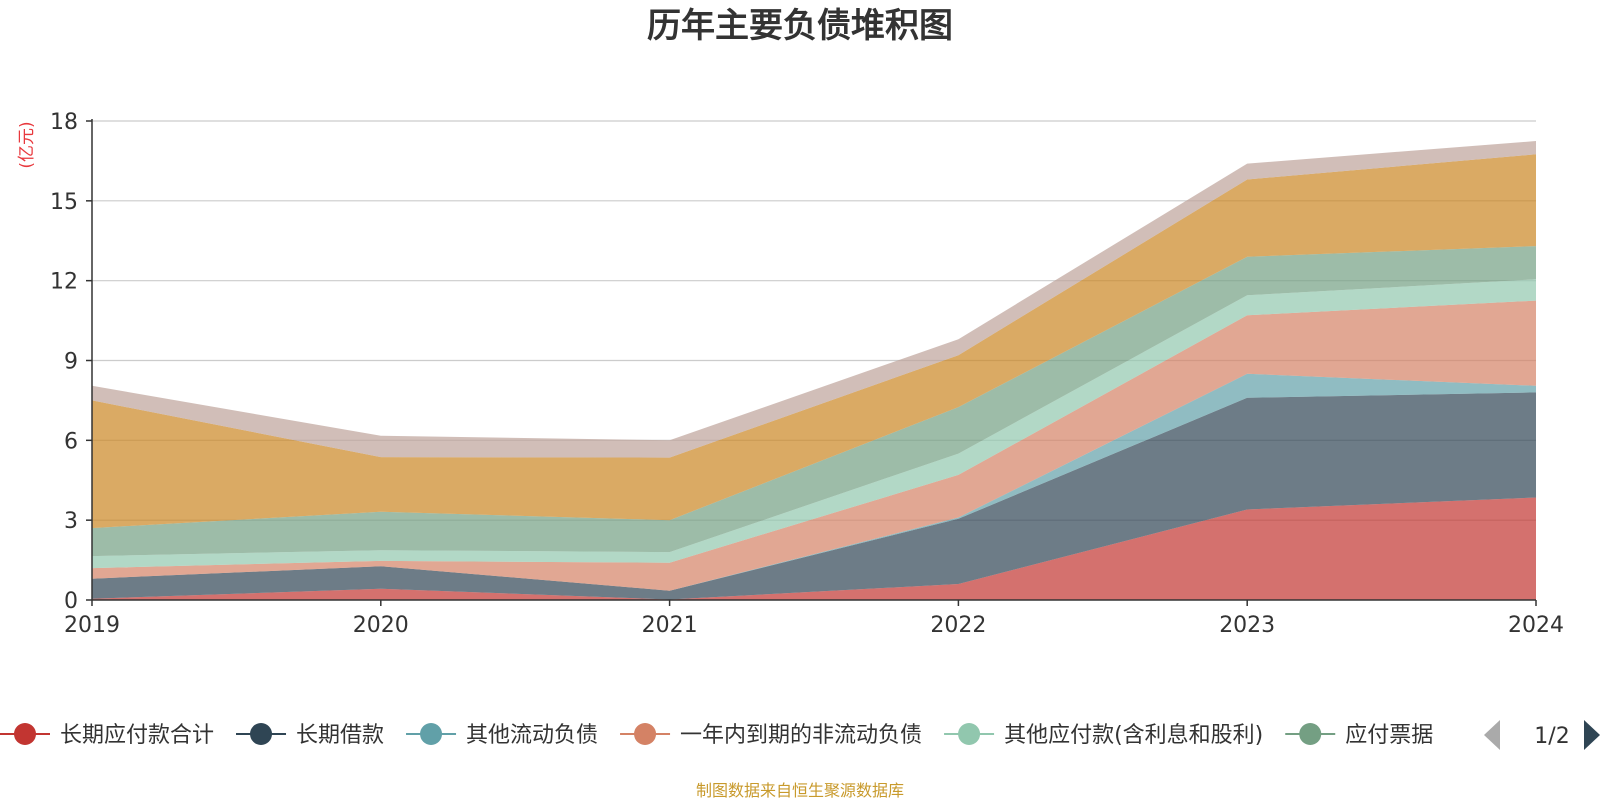 The image size is (1600, 800). I want to click on y-tick-label: 12, so click(64, 282).